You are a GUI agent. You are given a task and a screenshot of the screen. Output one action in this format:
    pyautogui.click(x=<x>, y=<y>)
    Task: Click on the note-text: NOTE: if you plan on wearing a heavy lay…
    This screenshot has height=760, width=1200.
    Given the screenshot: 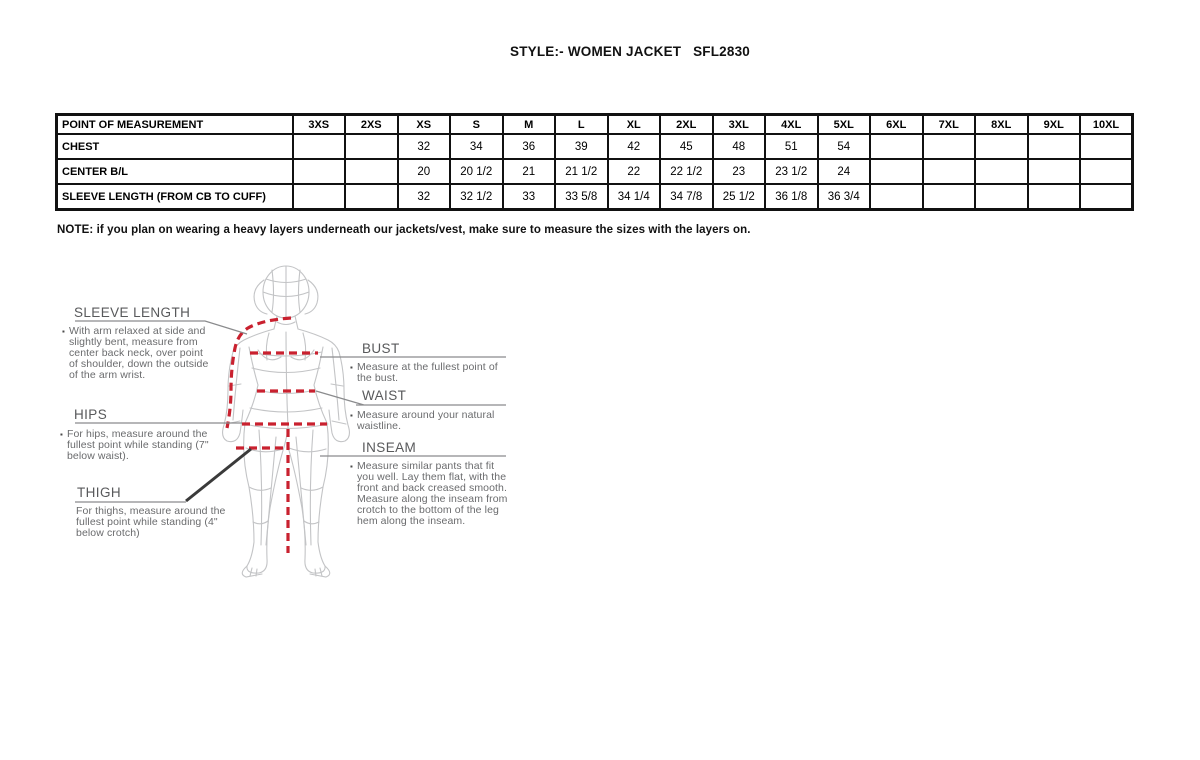 What is the action you would take?
    pyautogui.click(x=404, y=230)
    